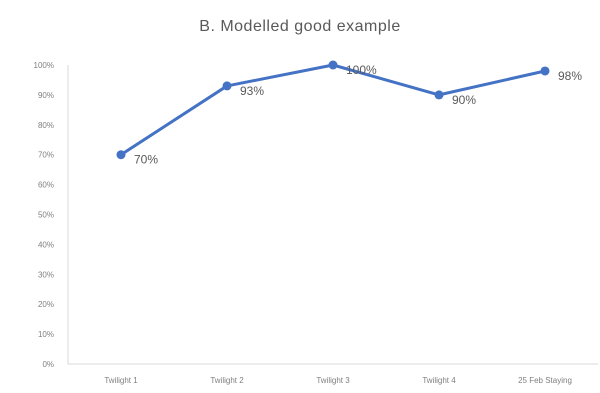  Describe the element at coordinates (46, 125) in the screenshot. I see `y-tick-label: 80%` at that location.